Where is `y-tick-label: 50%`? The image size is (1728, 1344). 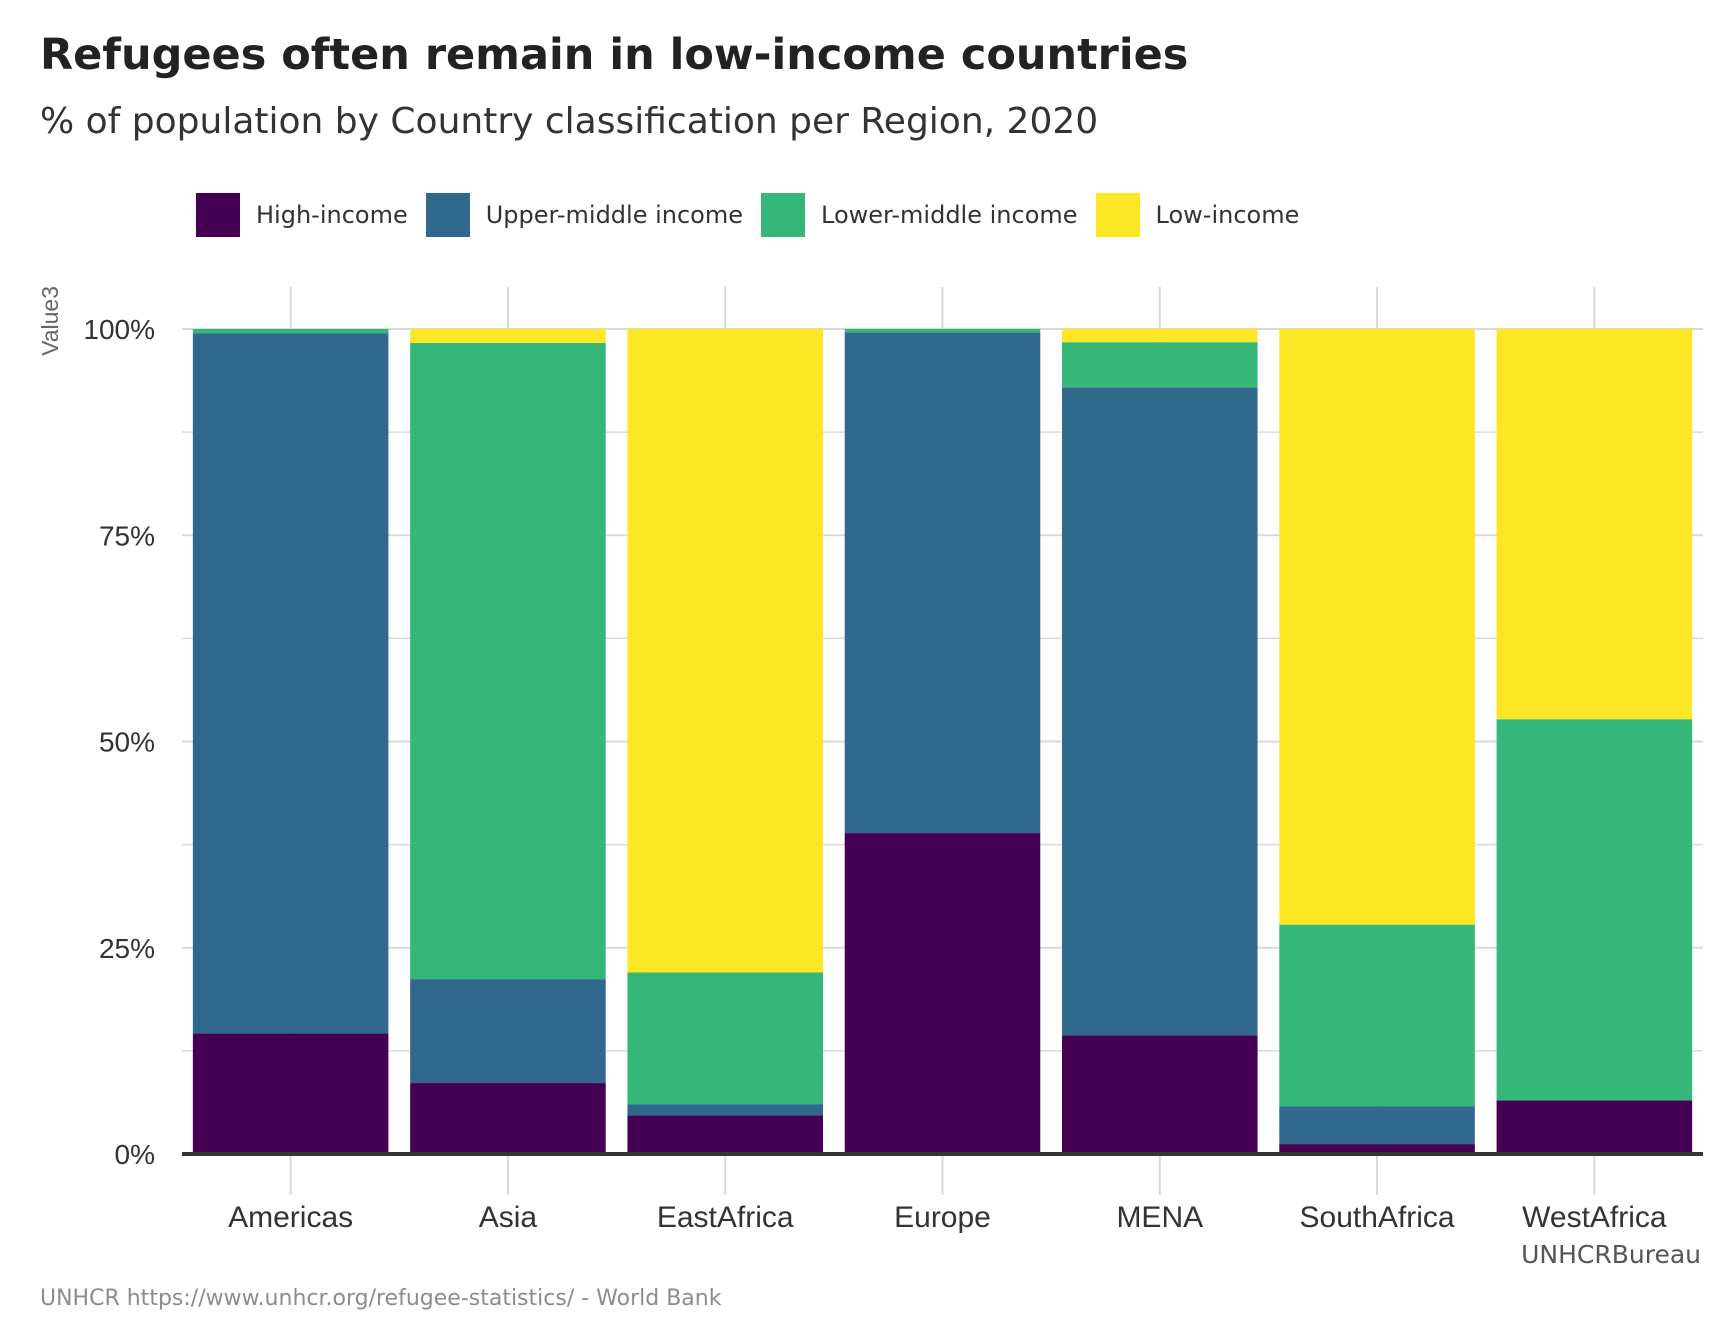 y-tick-label: 50% is located at coordinates (127, 742).